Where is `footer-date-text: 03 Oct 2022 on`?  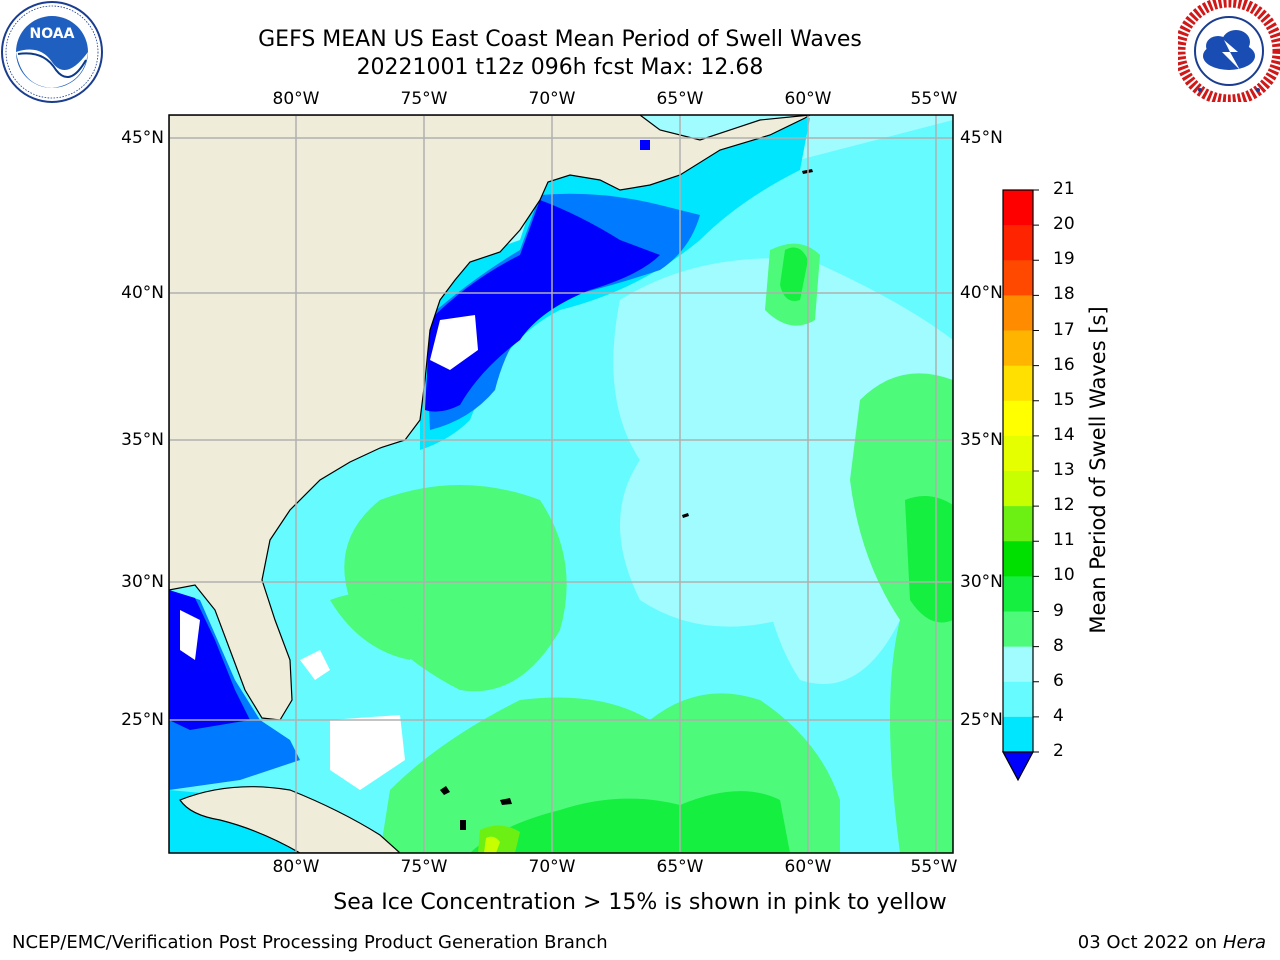
footer-date-text: 03 Oct 2022 on is located at coordinates (1147, 942).